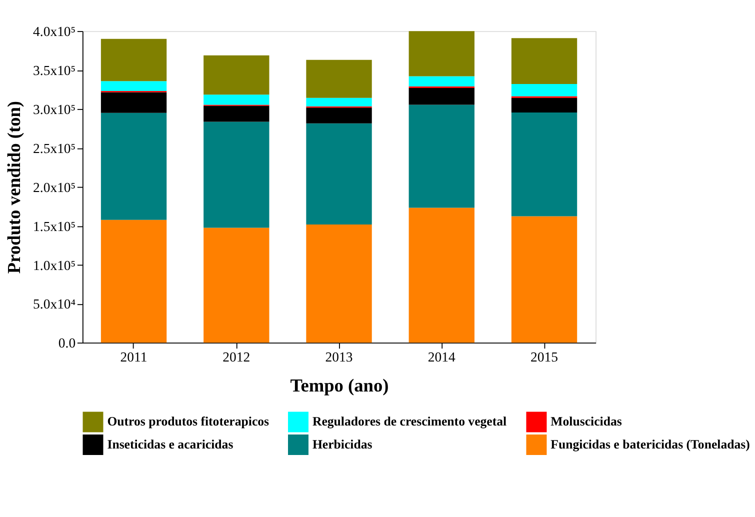  I want to click on x-axis-title: Tempo (ano), so click(339, 386).